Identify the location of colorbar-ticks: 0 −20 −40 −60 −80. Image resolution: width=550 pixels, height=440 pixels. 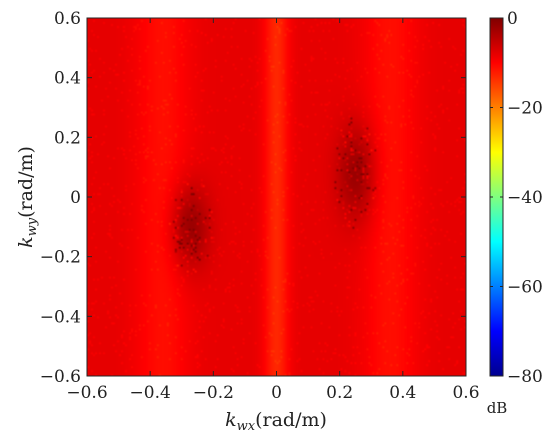
(516, 198).